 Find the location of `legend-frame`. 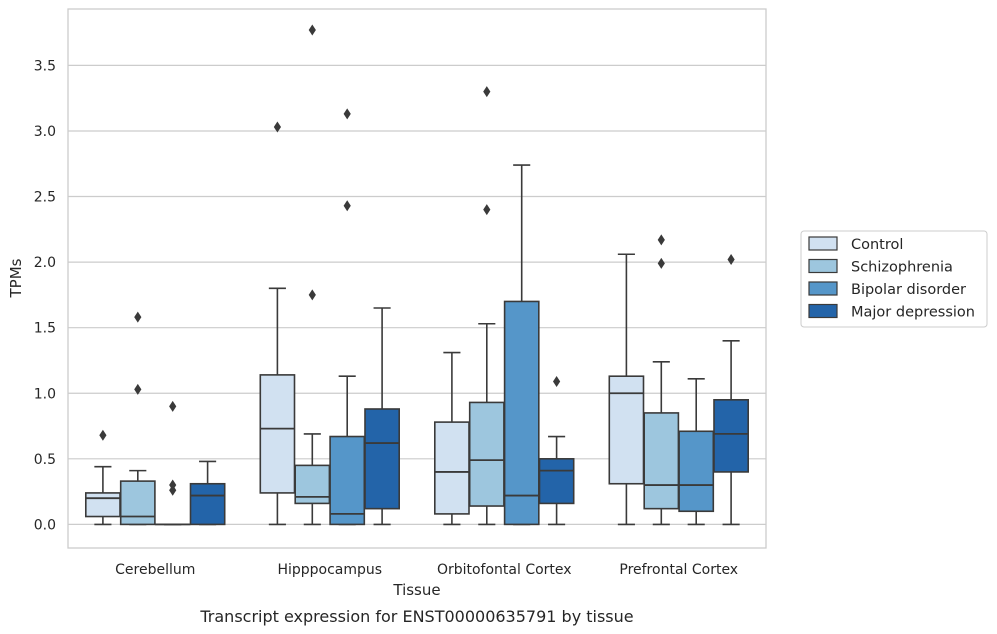

legend-frame is located at coordinates (894, 279).